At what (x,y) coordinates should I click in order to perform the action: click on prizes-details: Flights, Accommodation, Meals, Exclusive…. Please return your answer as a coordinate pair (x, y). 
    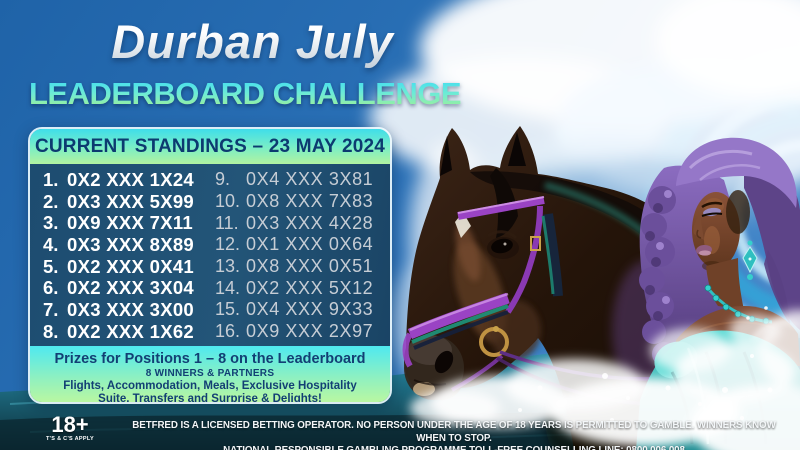
    Looking at the image, I should click on (210, 392).